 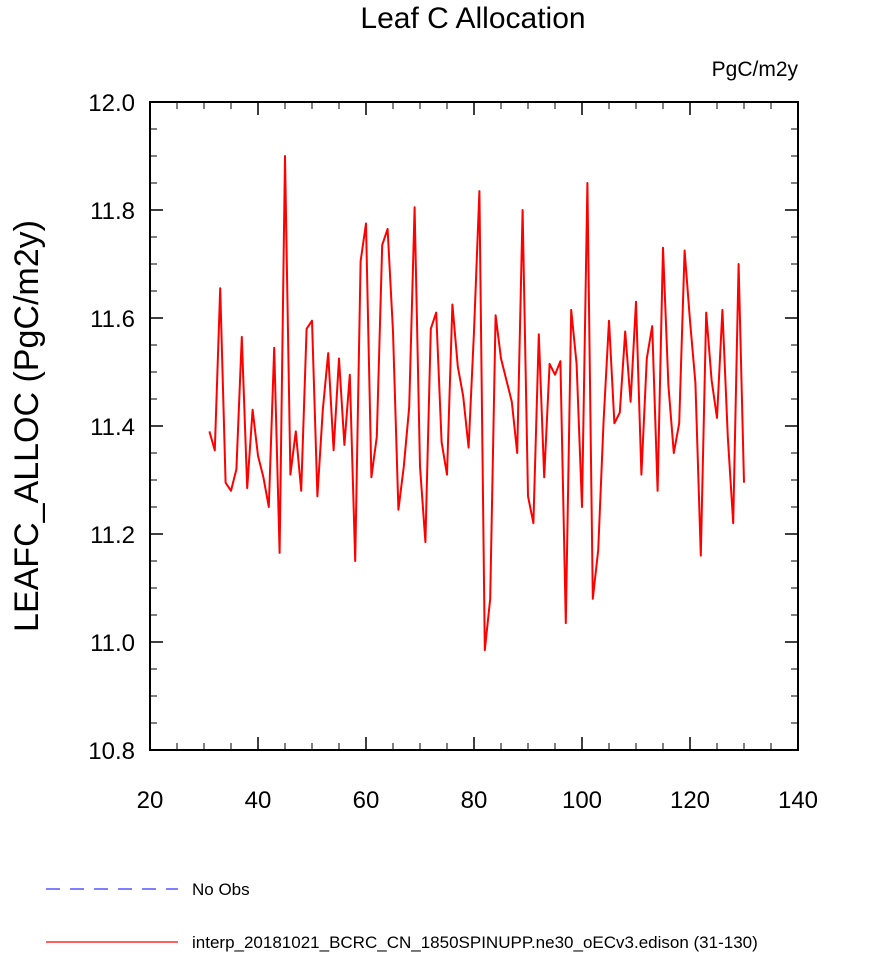 I want to click on y-tick-label: 10.8, so click(x=111, y=751).